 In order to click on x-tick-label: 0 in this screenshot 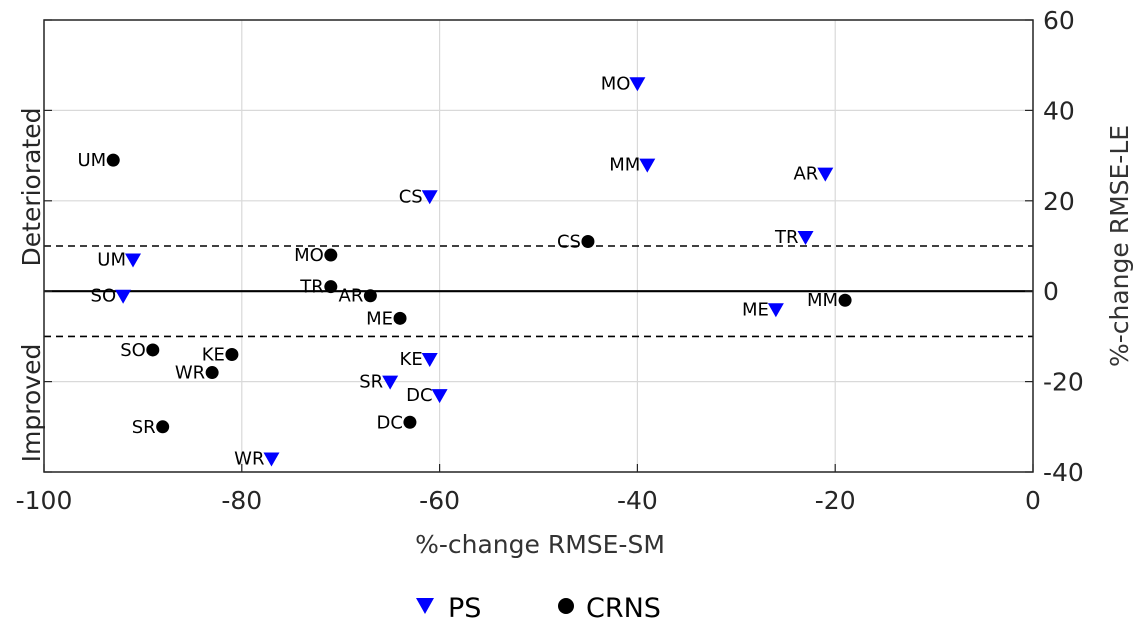, I will do `click(1033, 500)`.